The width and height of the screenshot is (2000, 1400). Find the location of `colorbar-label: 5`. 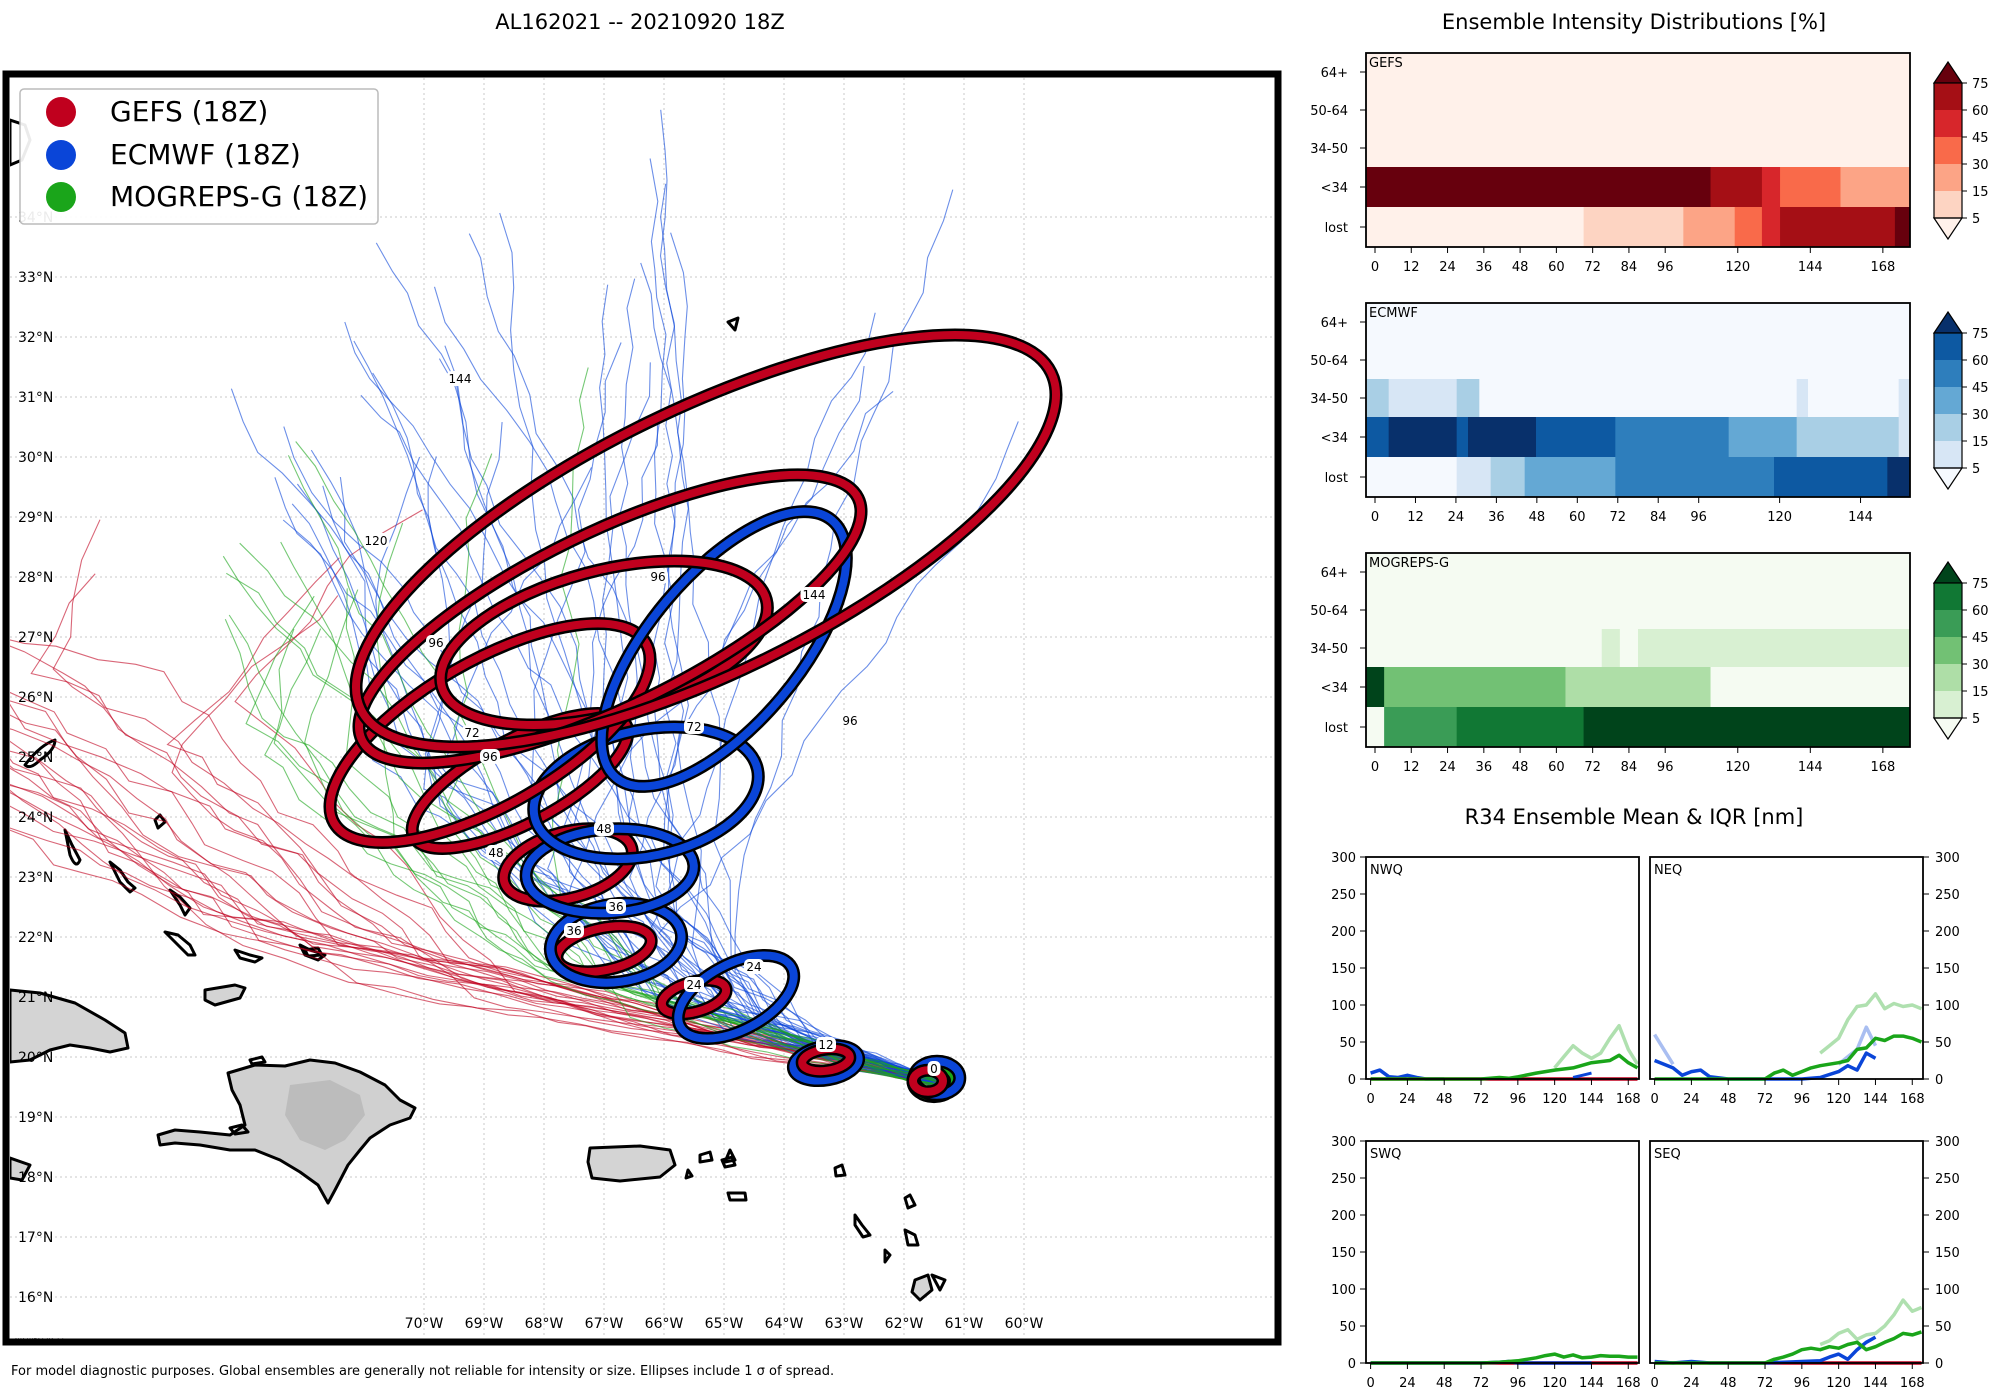

colorbar-label: 5 is located at coordinates (1976, 219).